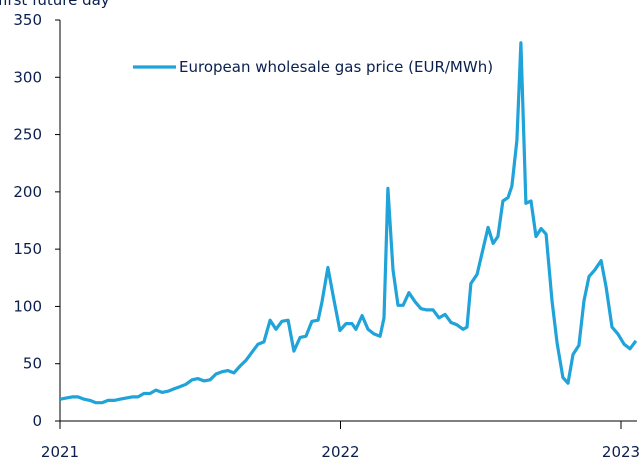 Image resolution: width=641 pixels, height=461 pixels. Describe the element at coordinates (37, 421) in the screenshot. I see `y-tick-label: 0` at that location.